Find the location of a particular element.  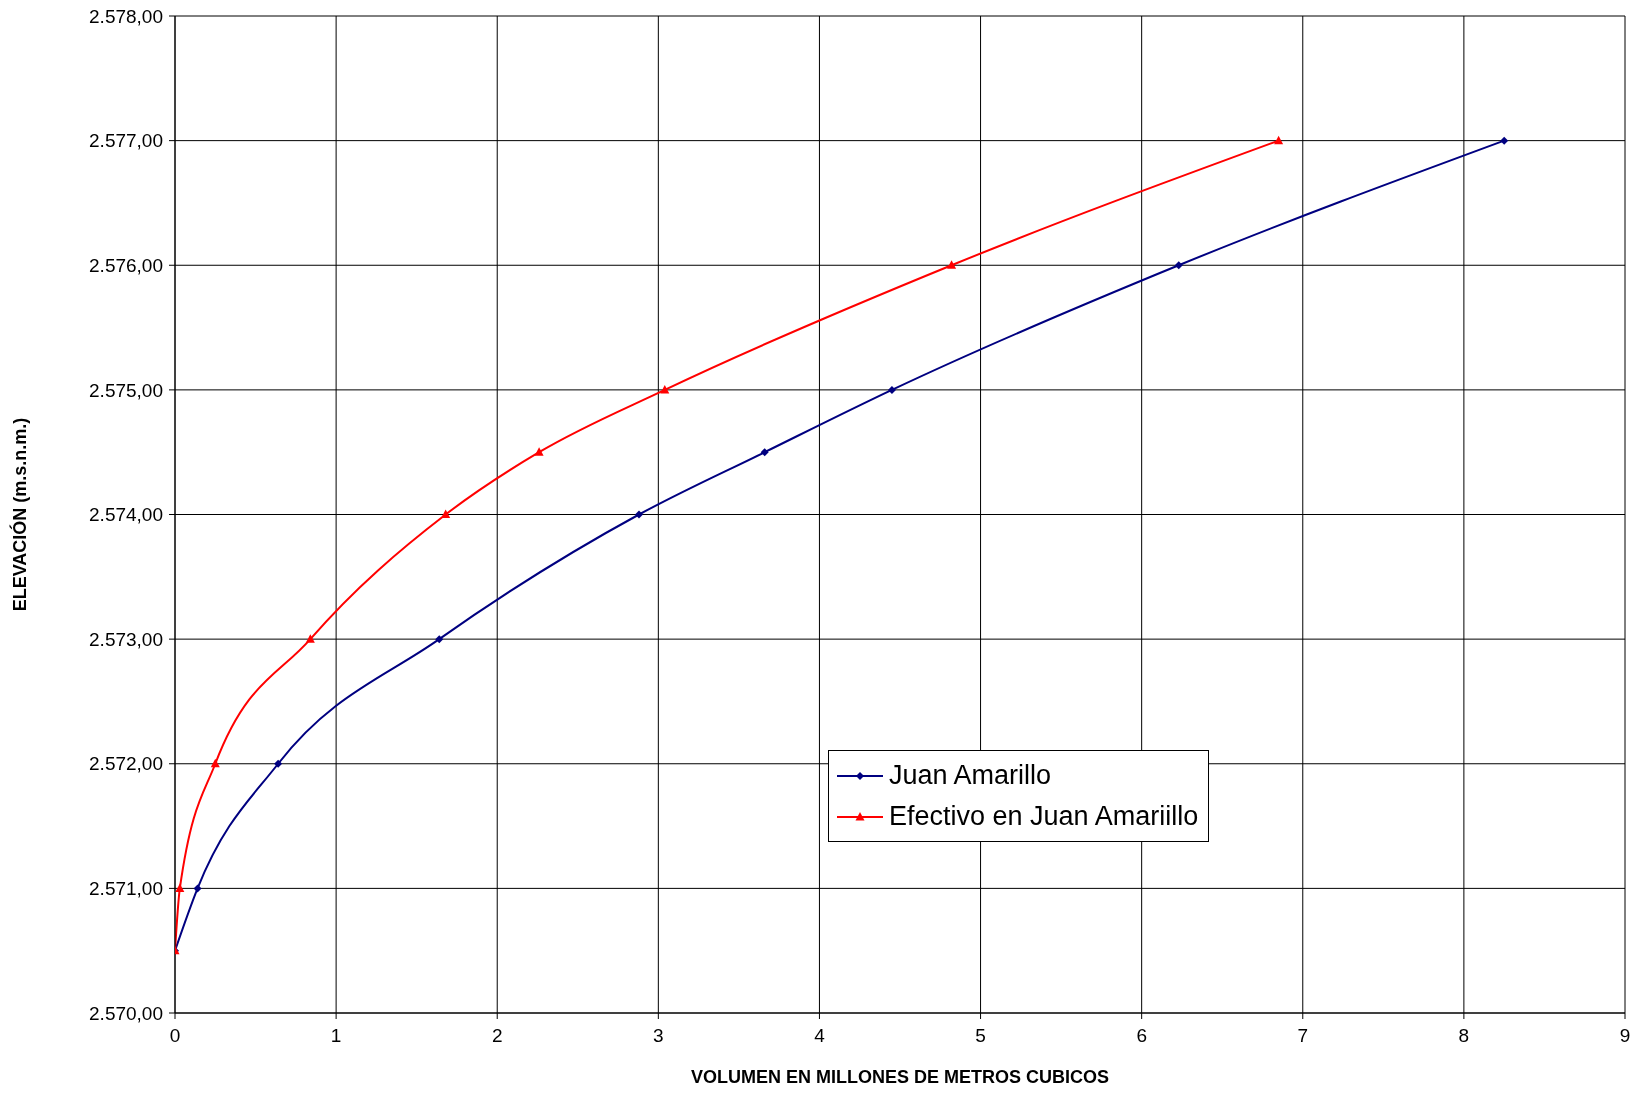

x-tick-label: 9 is located at coordinates (1625, 1036).